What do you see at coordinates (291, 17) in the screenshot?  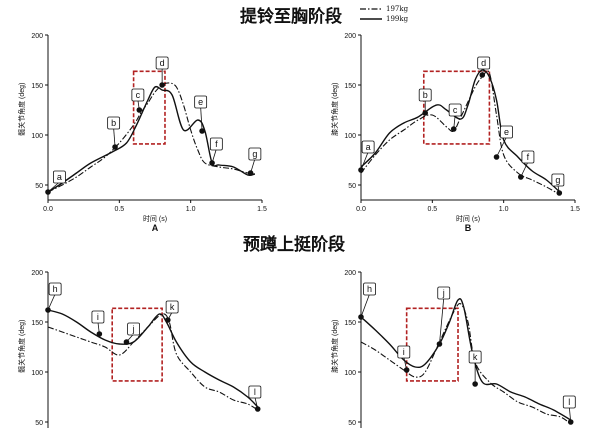 I see `top-section-title: 提铃至胸阶段` at bounding box center [291, 17].